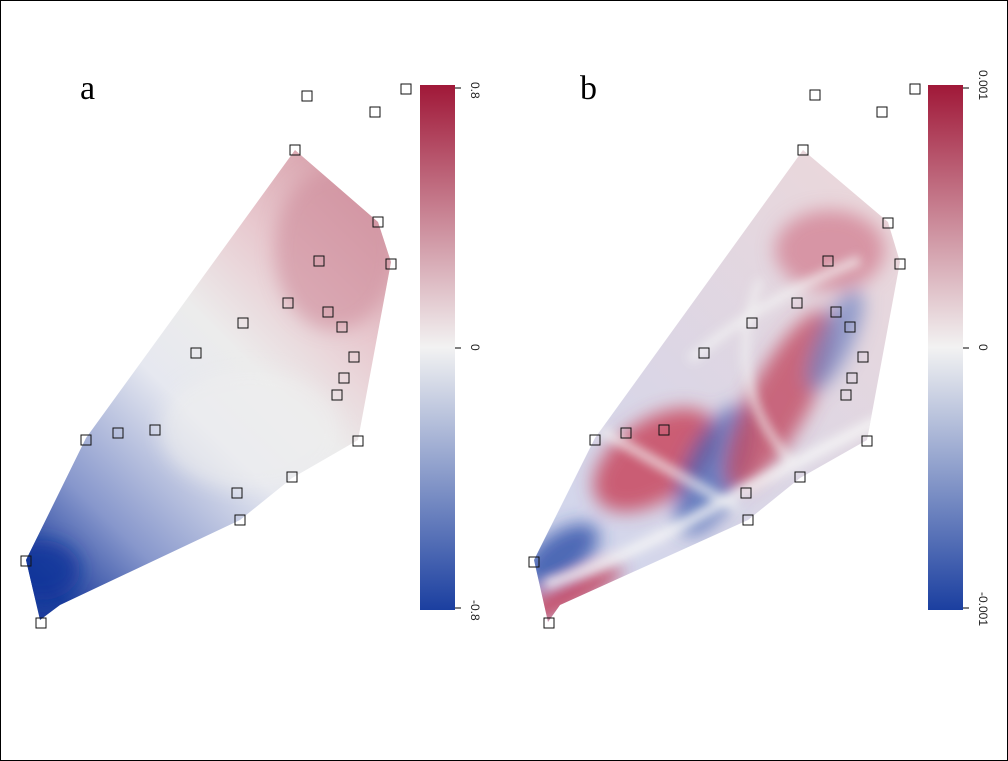 The image size is (1008, 761). Describe the element at coordinates (437, 347) in the screenshot. I see `colorbar-a` at that location.